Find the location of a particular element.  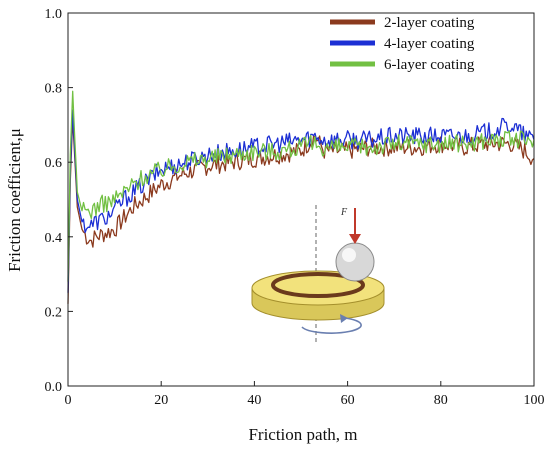

y-axis-label: Friction coefficient,μ is located at coordinates (14, 200).